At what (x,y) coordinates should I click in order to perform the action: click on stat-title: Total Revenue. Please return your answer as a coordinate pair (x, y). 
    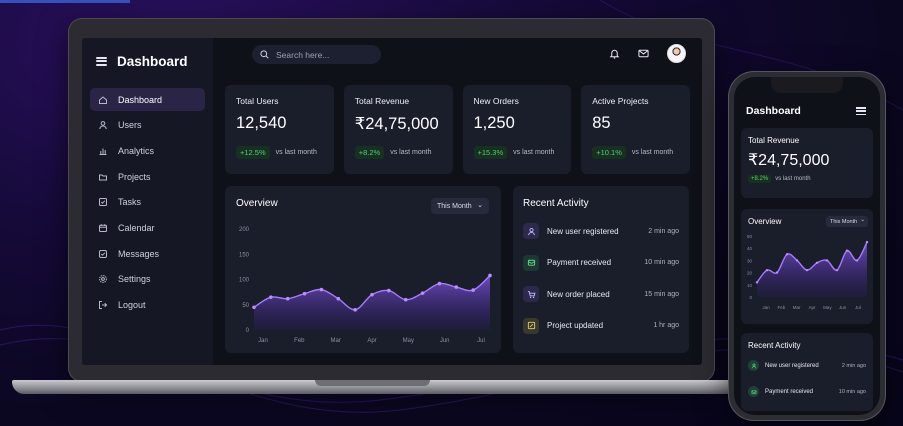
    Looking at the image, I should click on (382, 101).